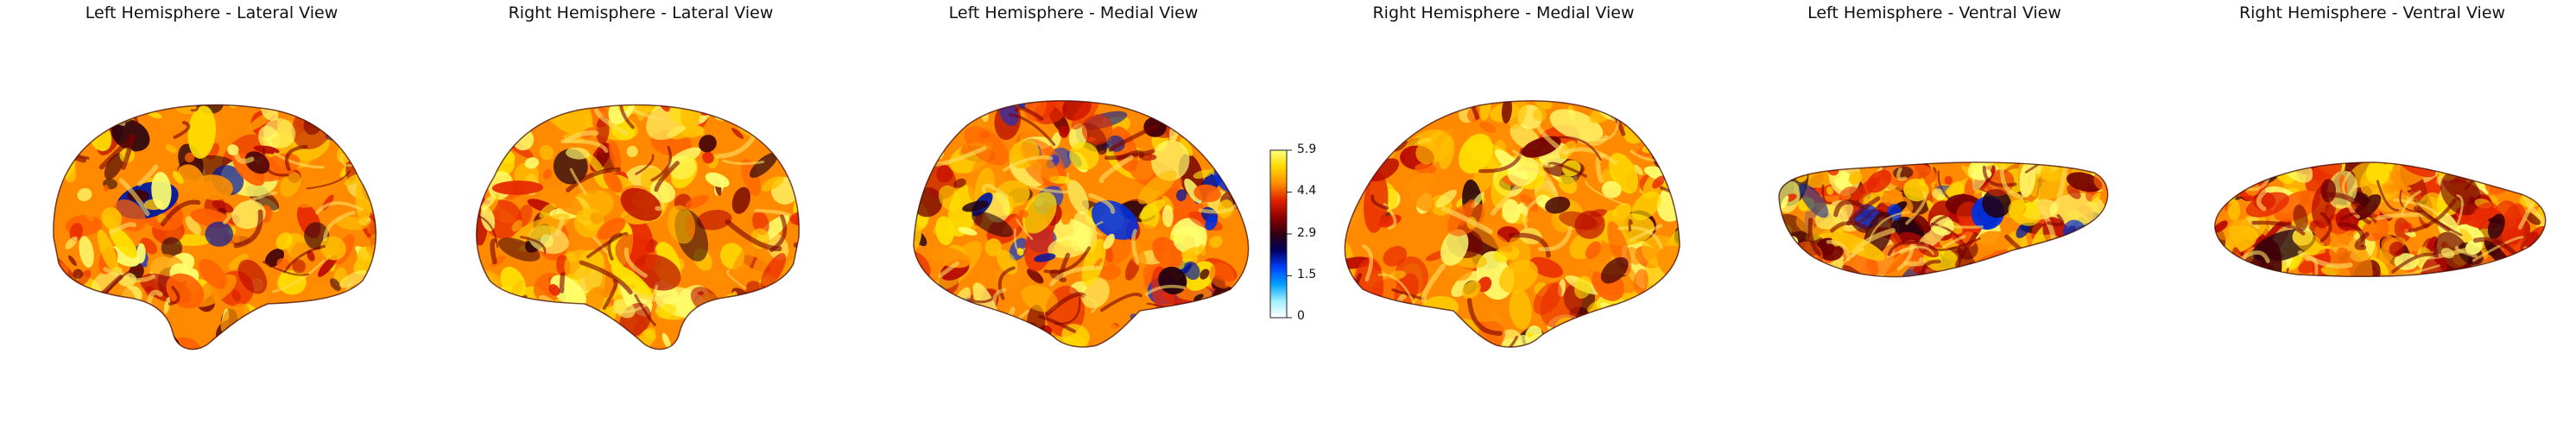 Image resolution: width=2576 pixels, height=442 pixels. Describe the element at coordinates (1074, 227) in the screenshot. I see `brain-surface-left-medial` at that location.